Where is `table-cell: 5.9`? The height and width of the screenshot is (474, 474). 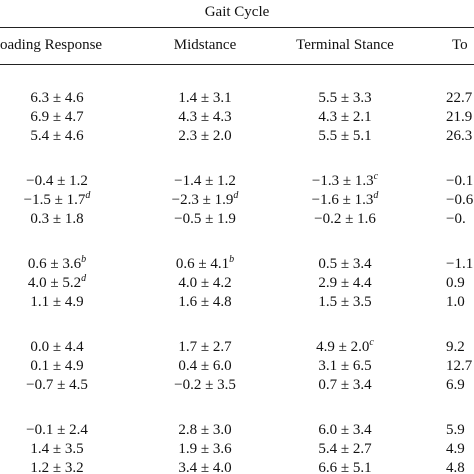 table-cell: 5.9 is located at coordinates (455, 430).